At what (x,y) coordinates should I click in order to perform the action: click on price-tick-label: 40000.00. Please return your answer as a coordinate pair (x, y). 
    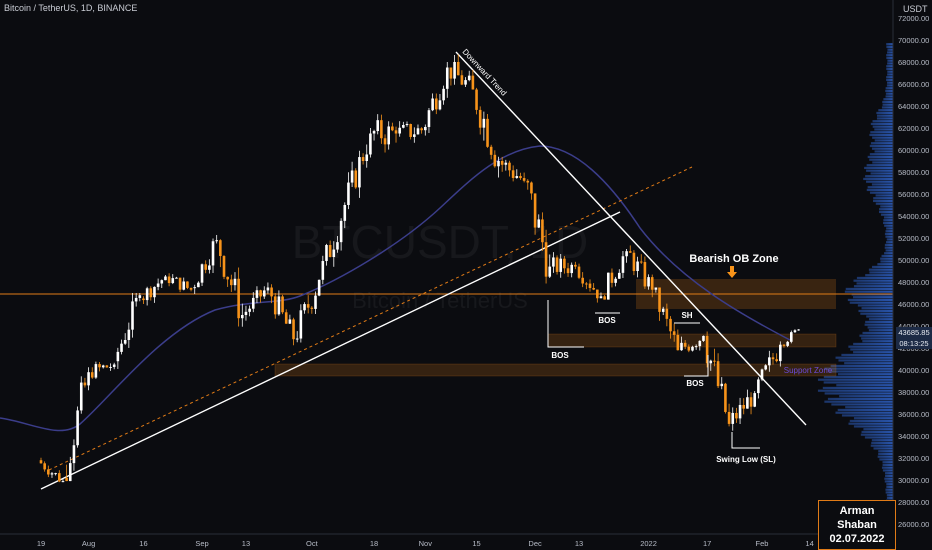
    Looking at the image, I should click on (913, 370).